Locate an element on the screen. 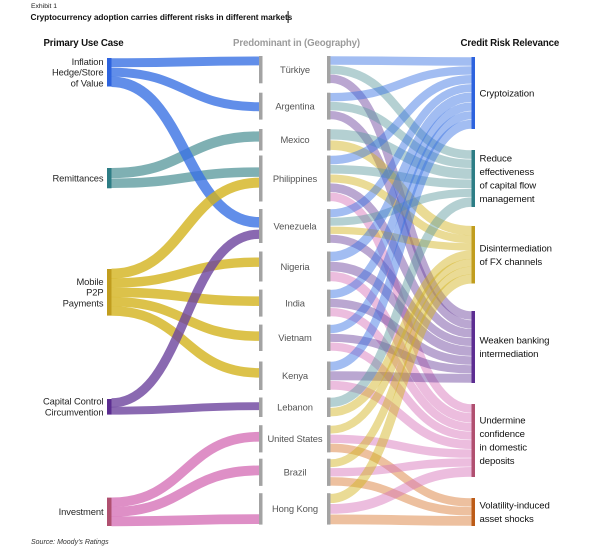  svg-text: Undermine is located at coordinates (503, 421).